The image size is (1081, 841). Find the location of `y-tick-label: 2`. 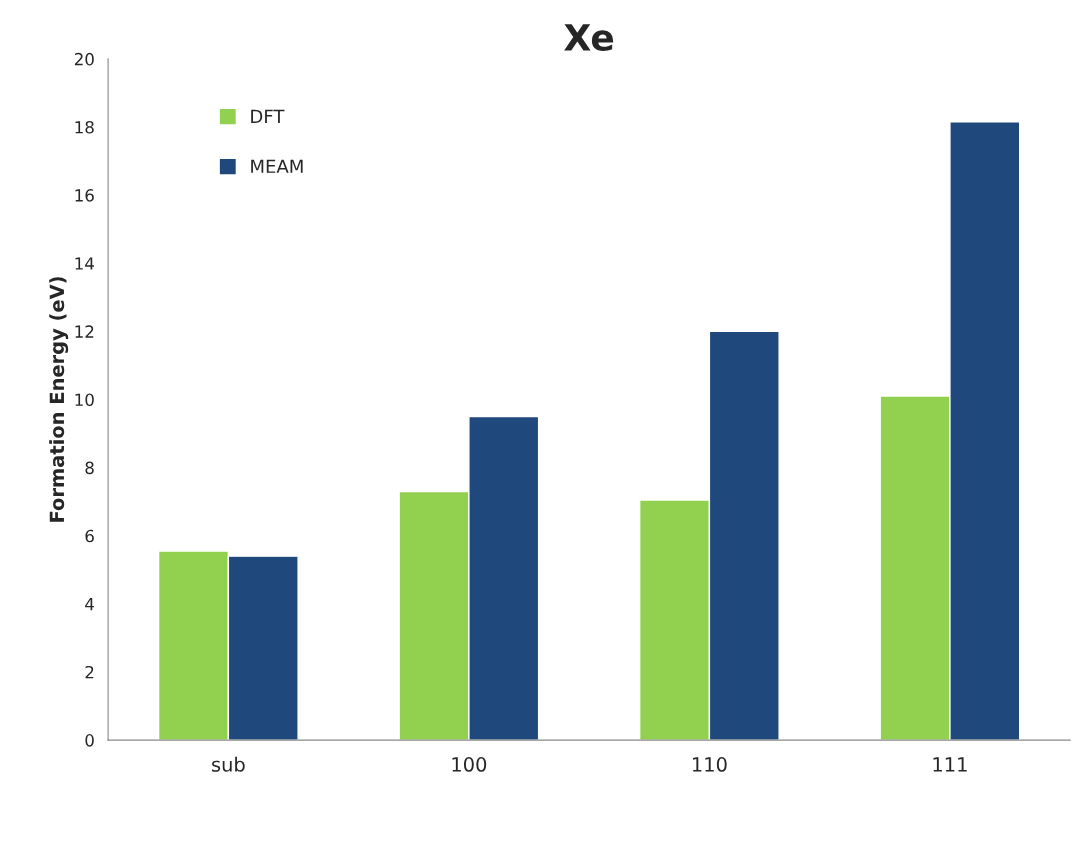

y-tick-label: 2 is located at coordinates (89, 672).